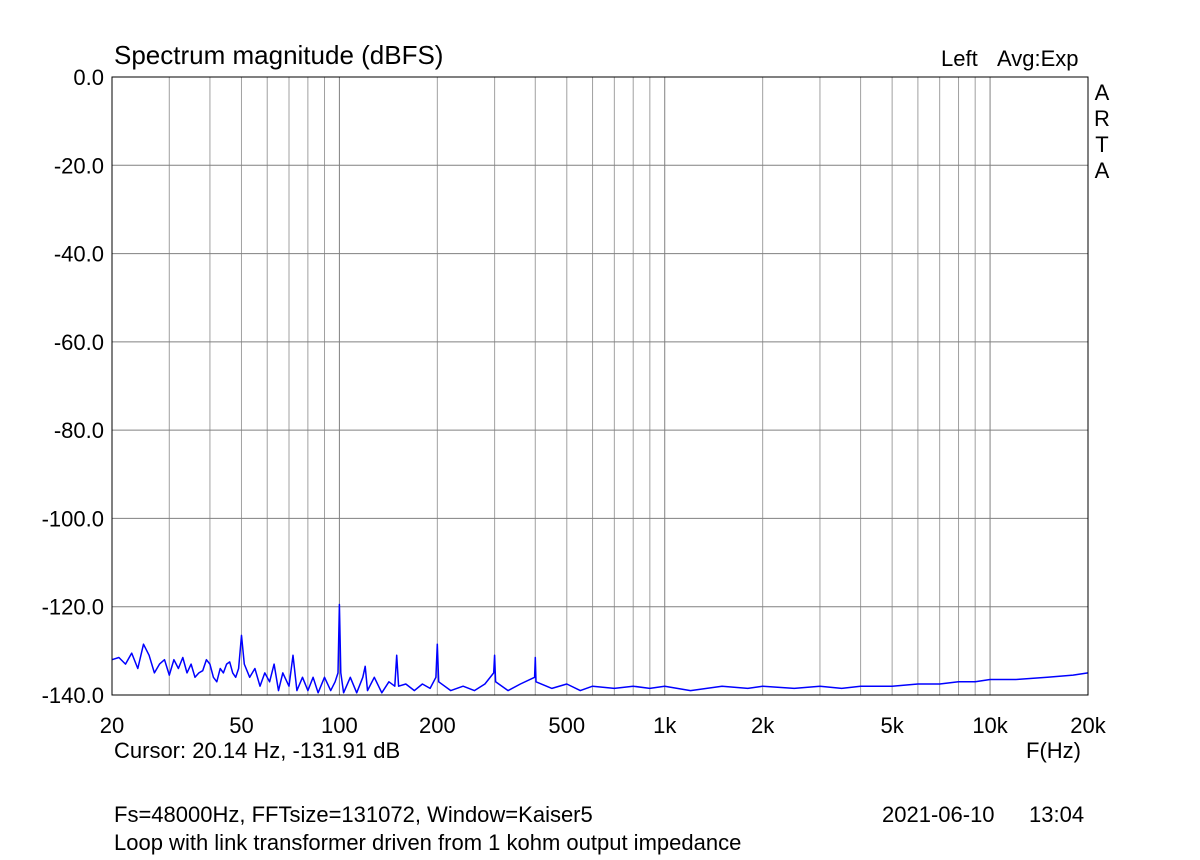 This screenshot has height=860, width=1200. What do you see at coordinates (665, 725) in the screenshot?
I see `x-tick-label: 1k` at bounding box center [665, 725].